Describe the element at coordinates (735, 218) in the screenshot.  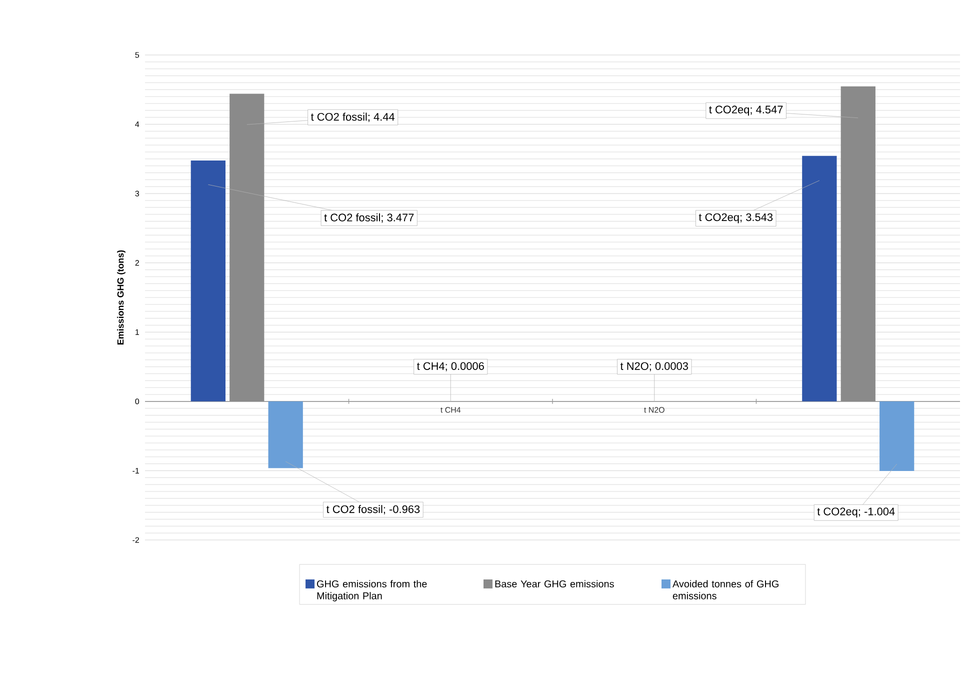
I see `data-label: t CO2eq; 3.543` at that location.